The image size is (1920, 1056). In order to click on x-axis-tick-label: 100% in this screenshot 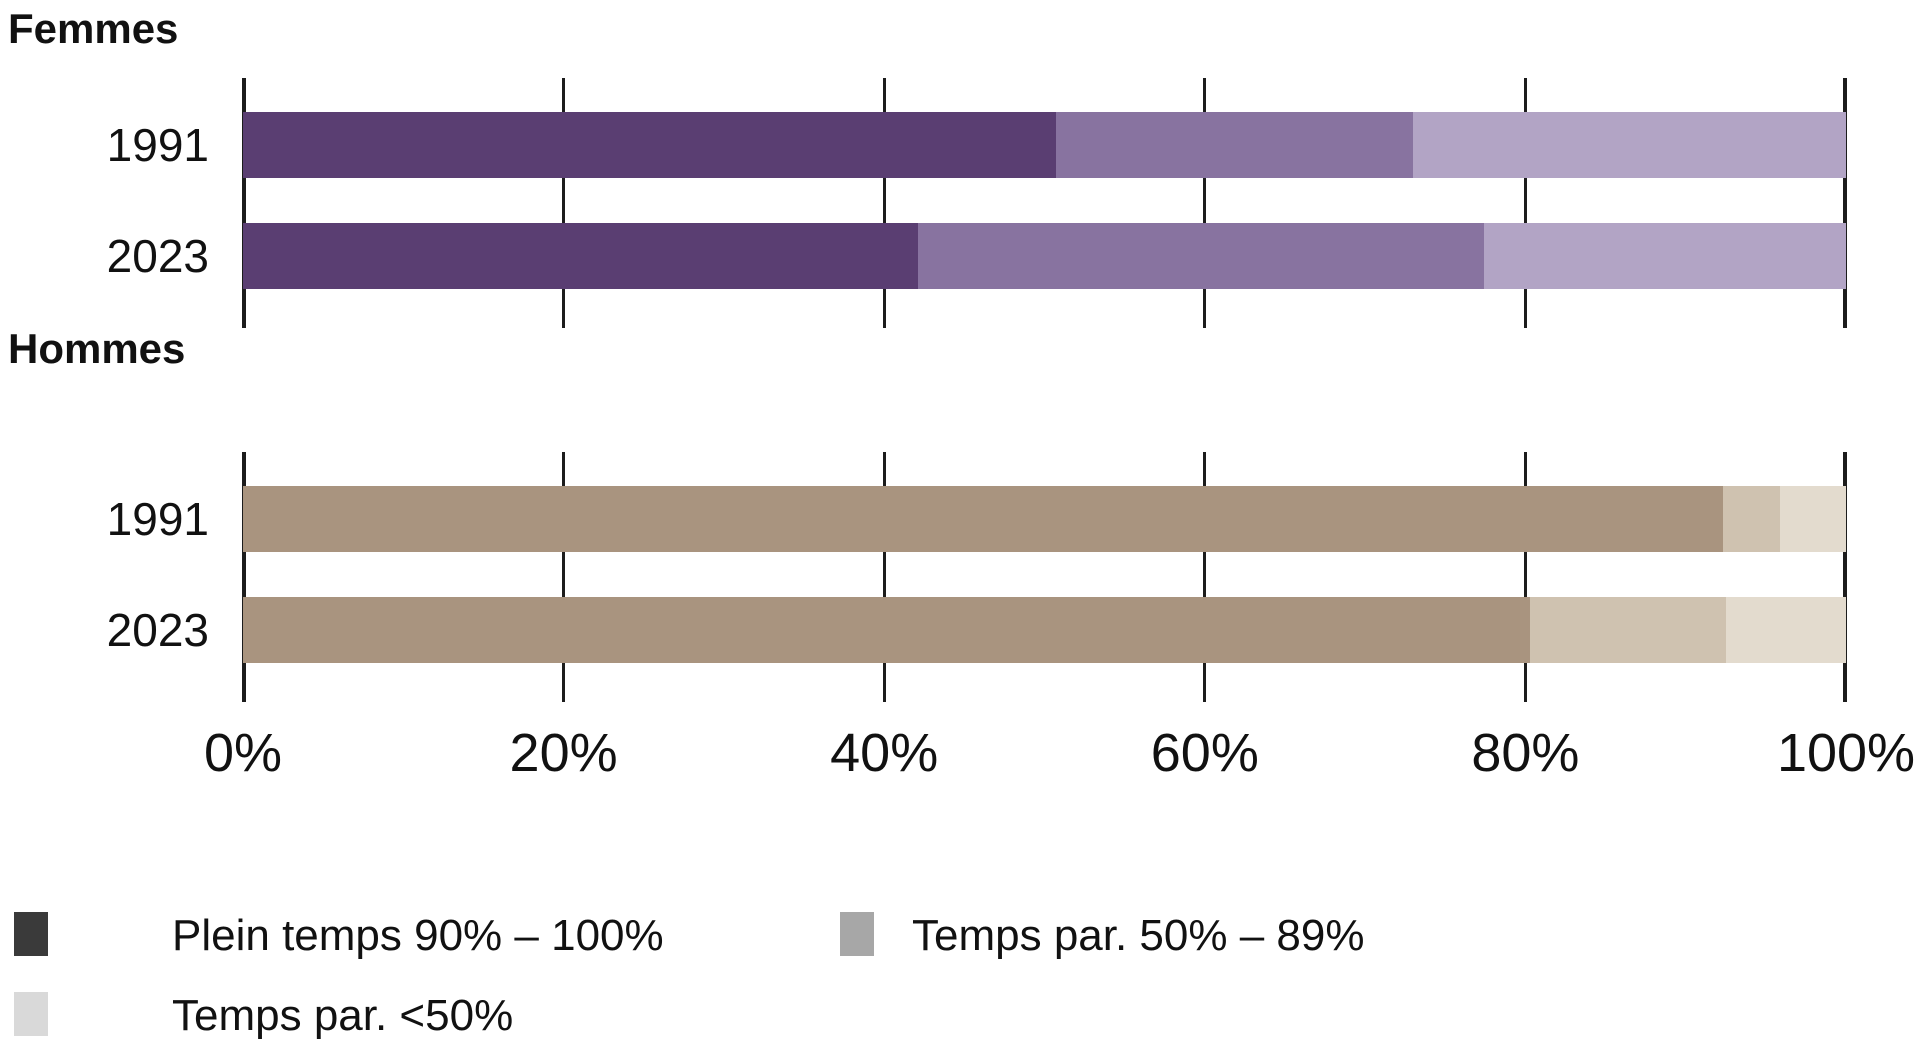, I will do `click(1846, 753)`.